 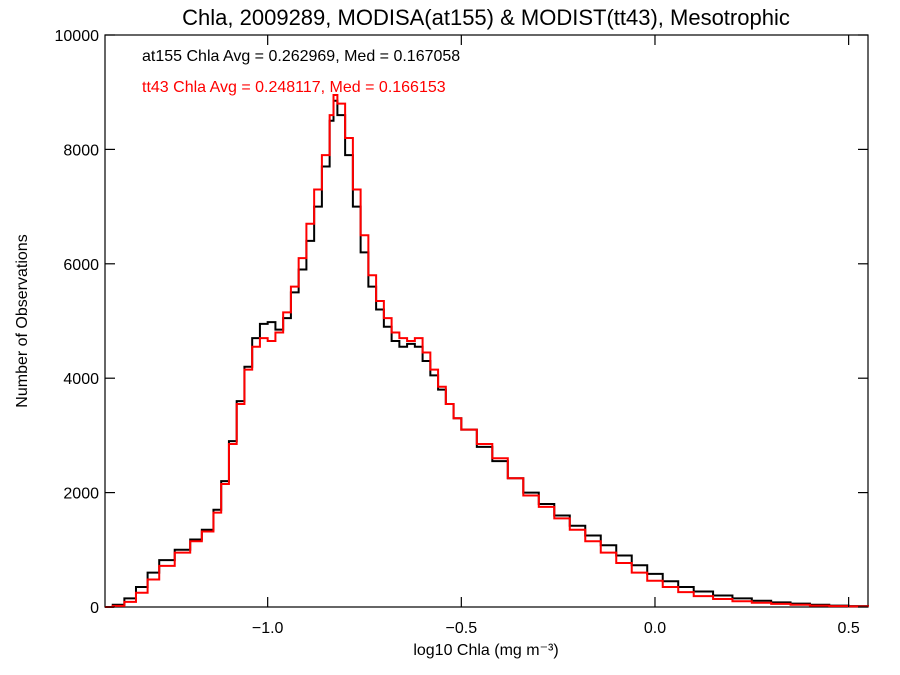 What do you see at coordinates (462, 628) in the screenshot?
I see `x-tick-label: −0.5` at bounding box center [462, 628].